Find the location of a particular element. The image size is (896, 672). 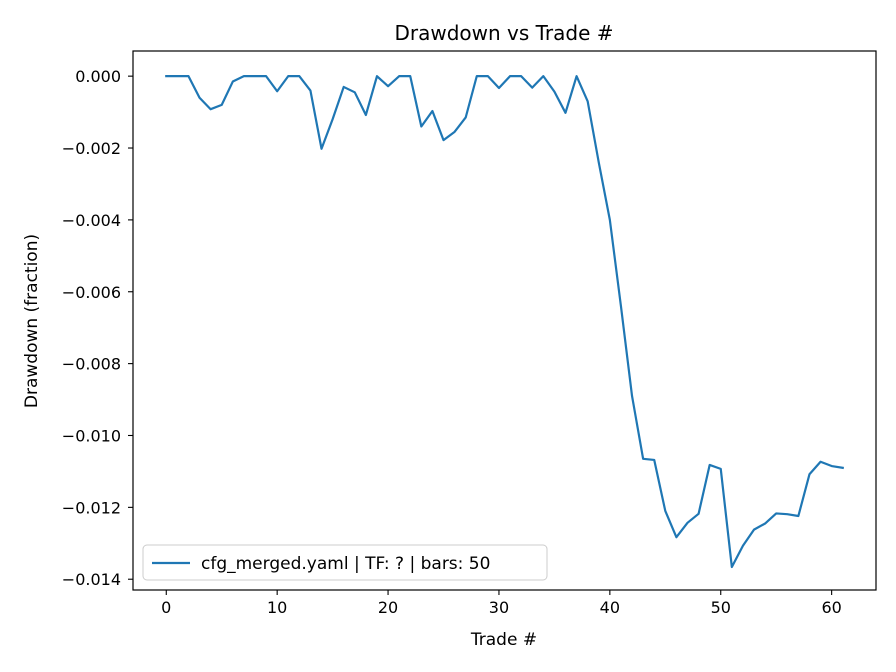

y-tick-label: −0.010 is located at coordinates (91, 435).